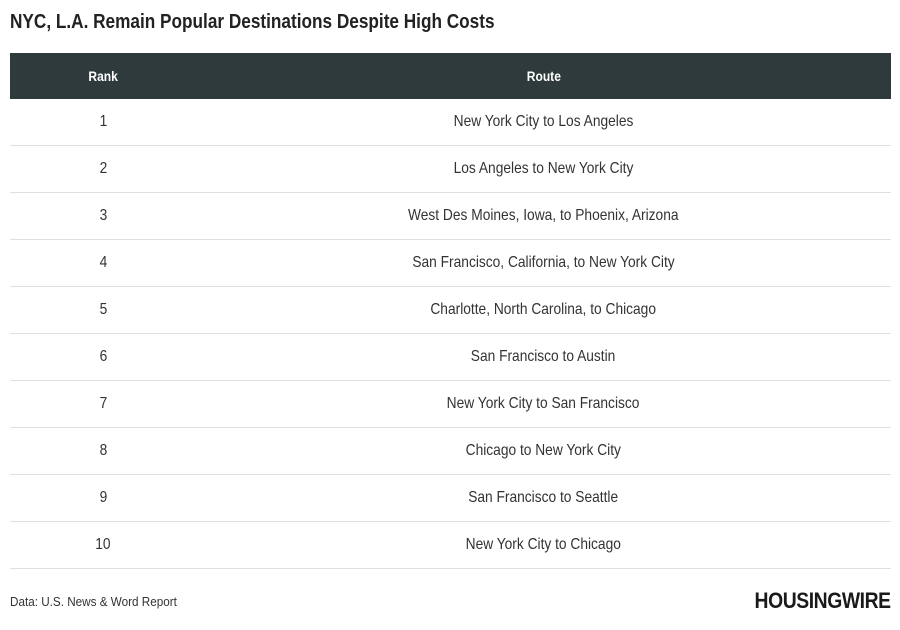 The height and width of the screenshot is (630, 900). Describe the element at coordinates (450, 498) in the screenshot. I see `table-row: 9 San Francisco to Seattle` at that location.